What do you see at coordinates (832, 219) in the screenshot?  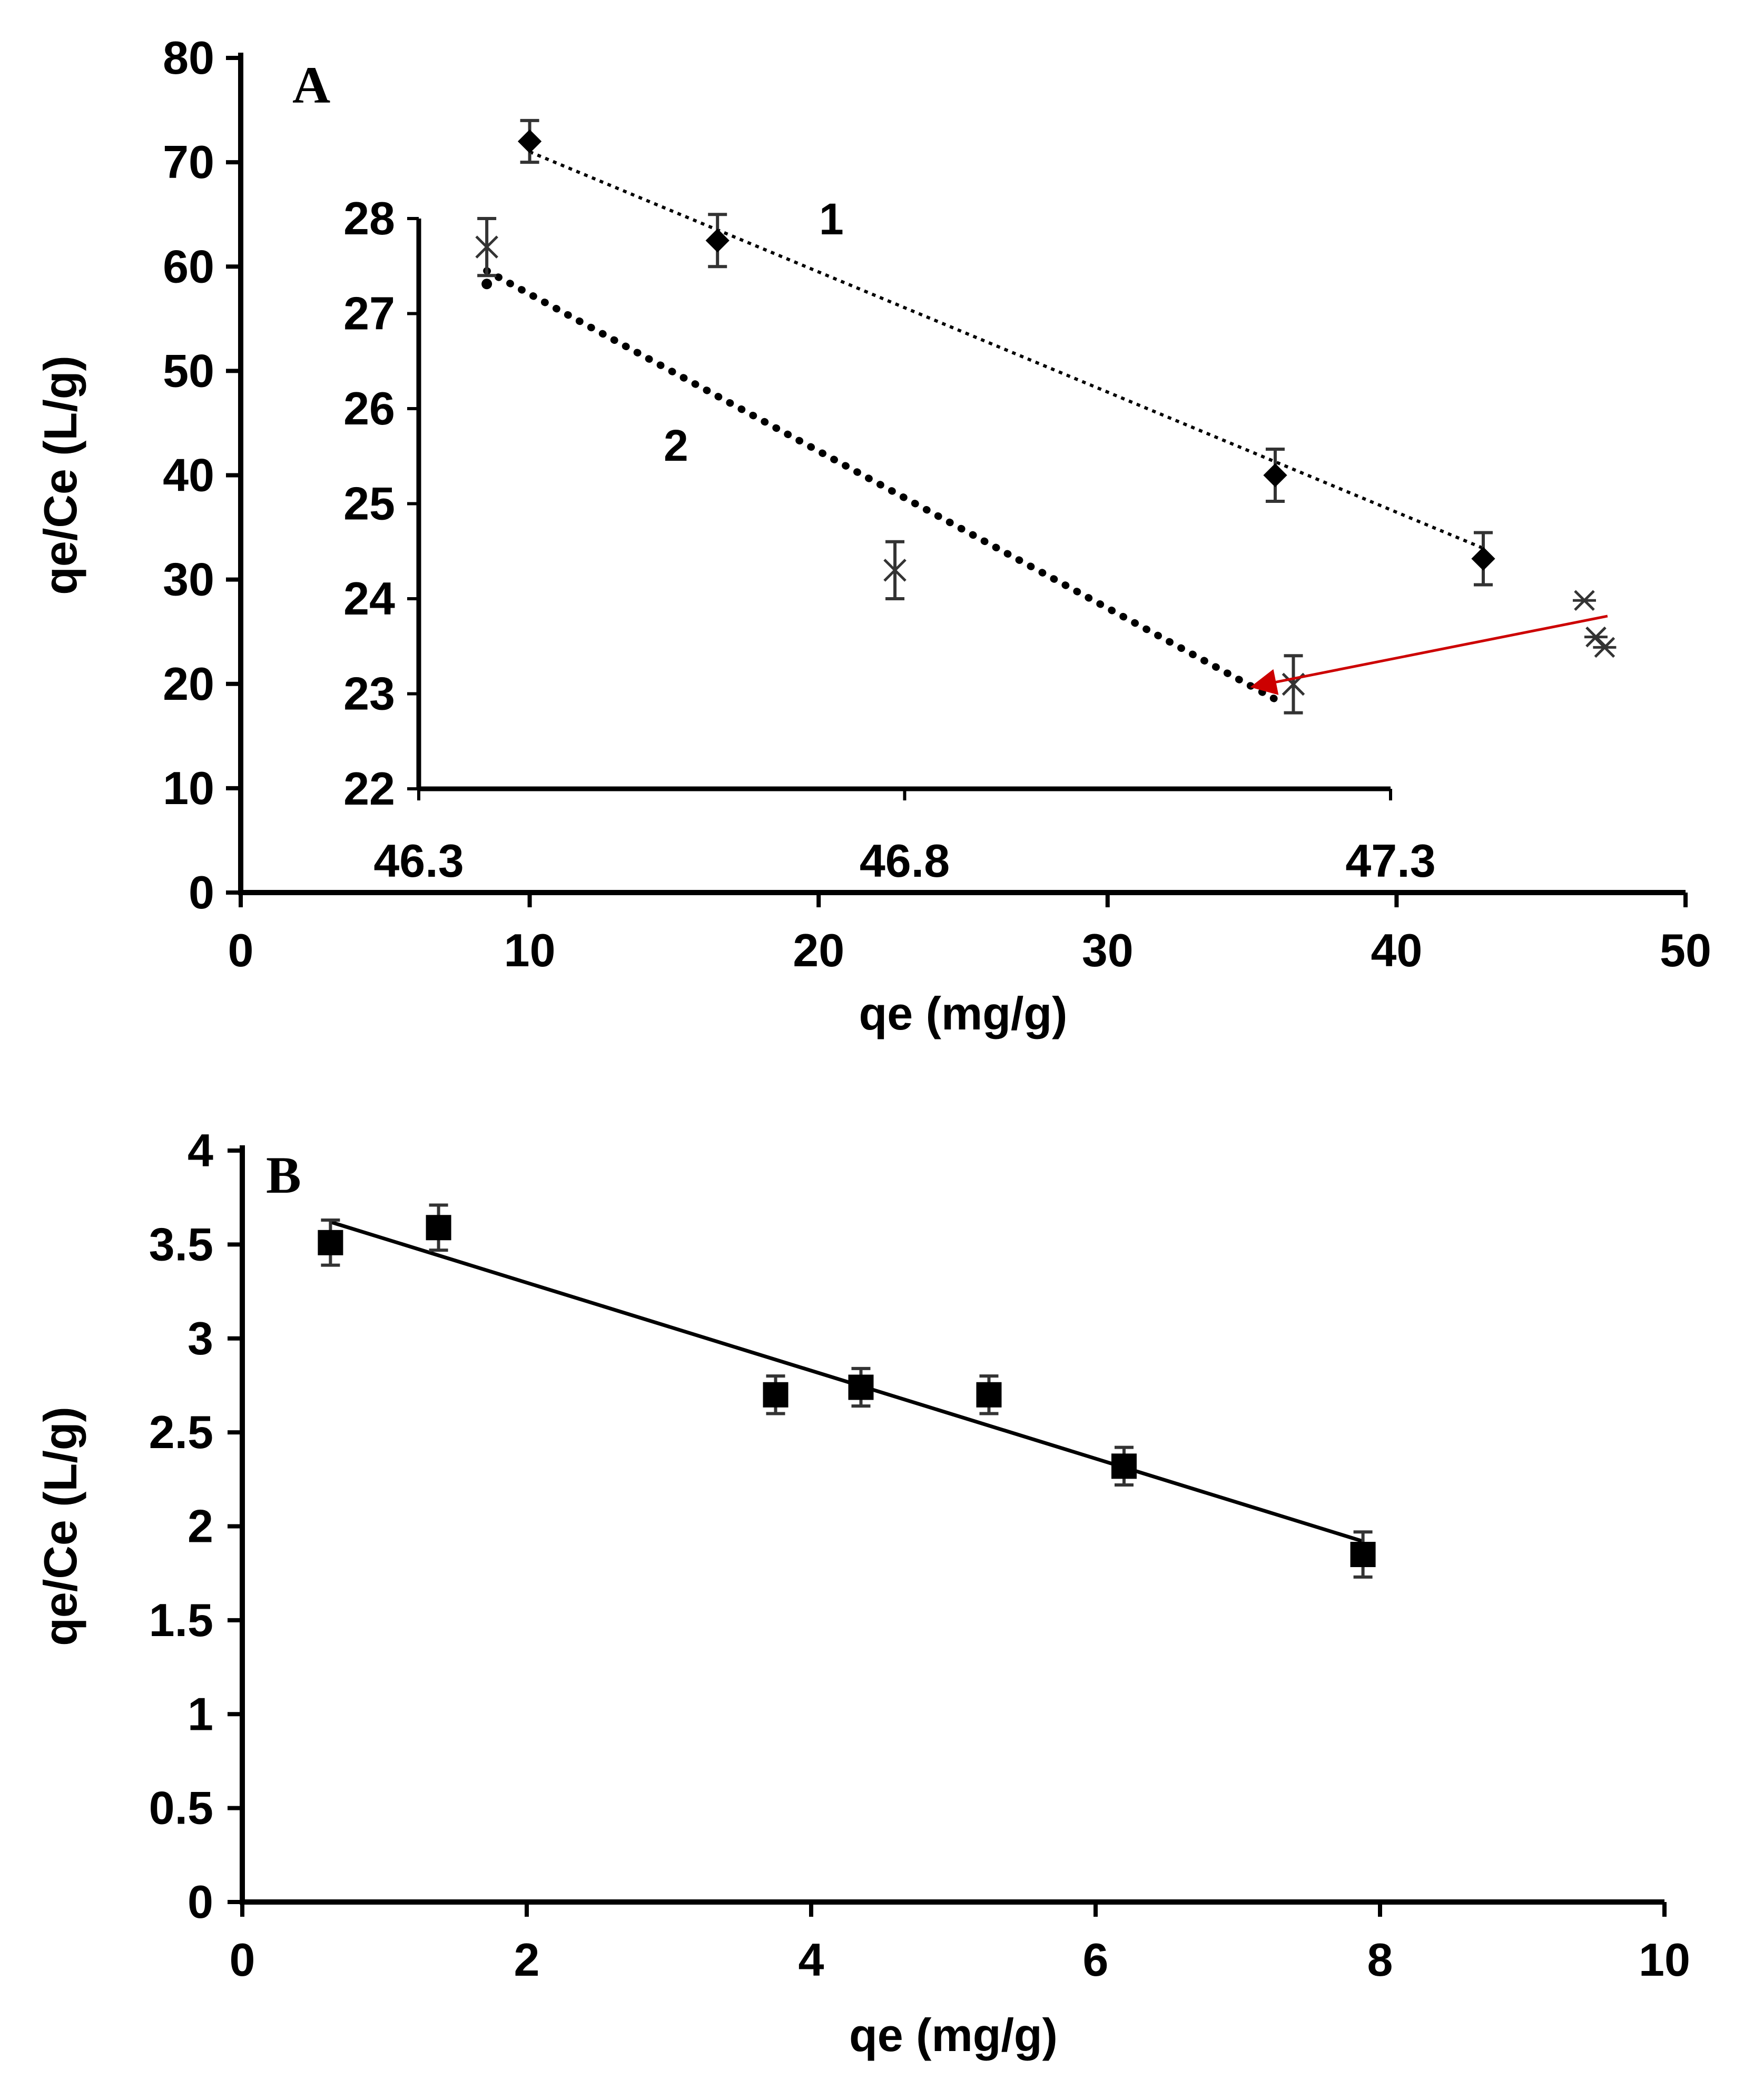 I see `series-1-label: 1` at bounding box center [832, 219].